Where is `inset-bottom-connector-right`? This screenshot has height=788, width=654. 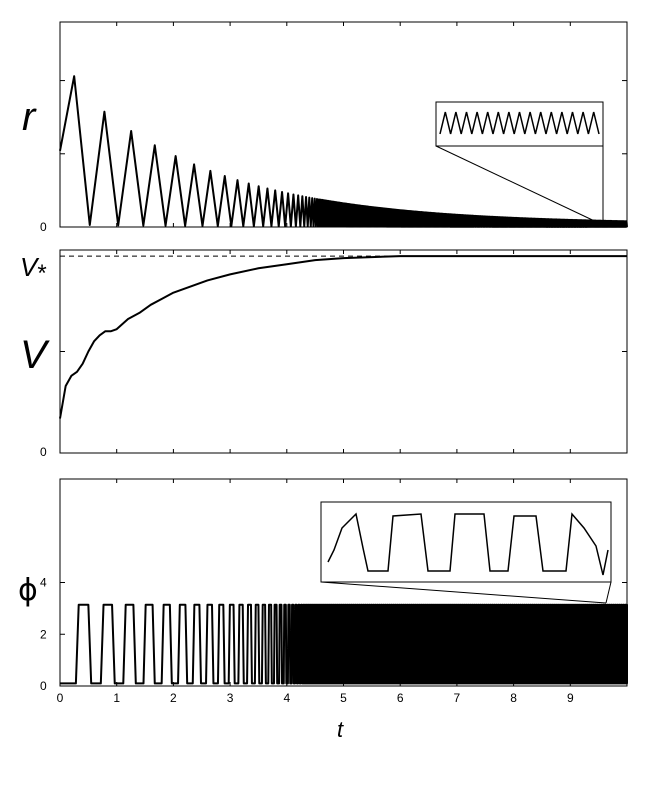 inset-bottom-connector-right is located at coordinates (608, 592).